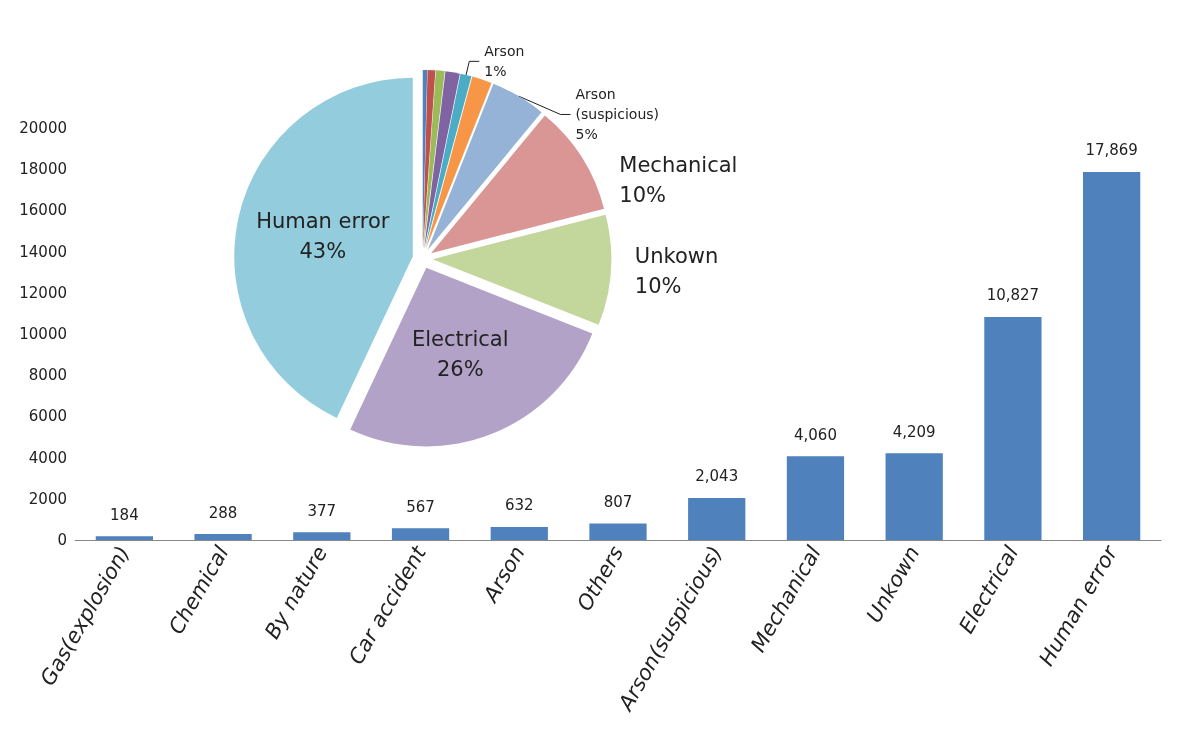 The image size is (1179, 751). What do you see at coordinates (1013, 295) in the screenshot?
I see `data-label: 10,827` at bounding box center [1013, 295].